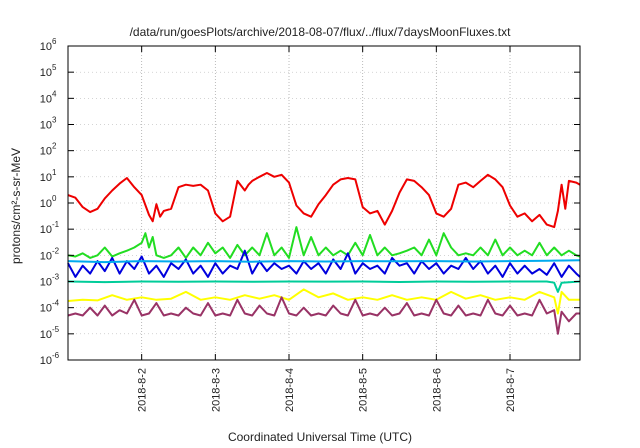 Image resolution: width=640 pixels, height=448 pixels. I want to click on y-tick-exponent: 2, so click(54, 146).